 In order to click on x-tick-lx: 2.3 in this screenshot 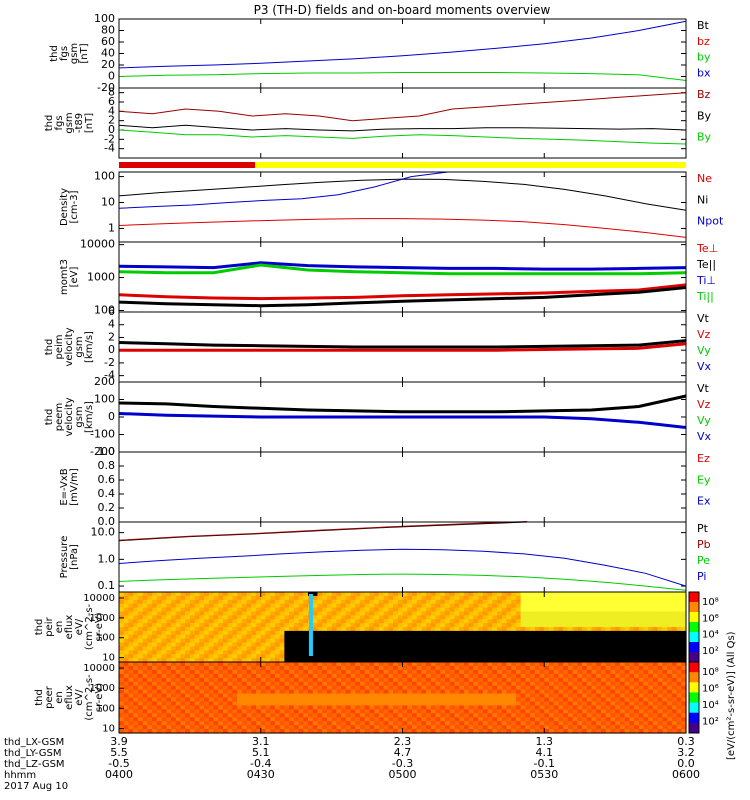, I will do `click(403, 741)`.